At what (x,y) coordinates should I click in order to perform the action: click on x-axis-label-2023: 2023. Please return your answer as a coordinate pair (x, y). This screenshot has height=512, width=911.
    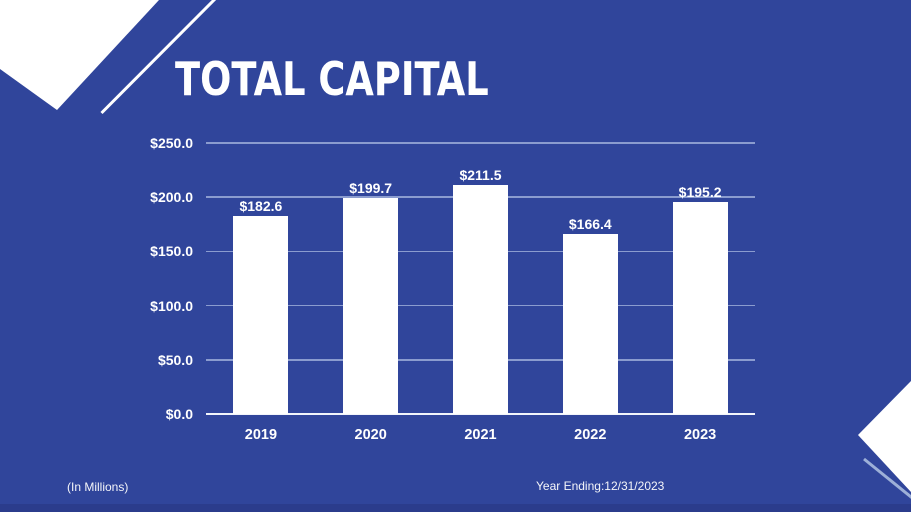
    Looking at the image, I should click on (700, 435).